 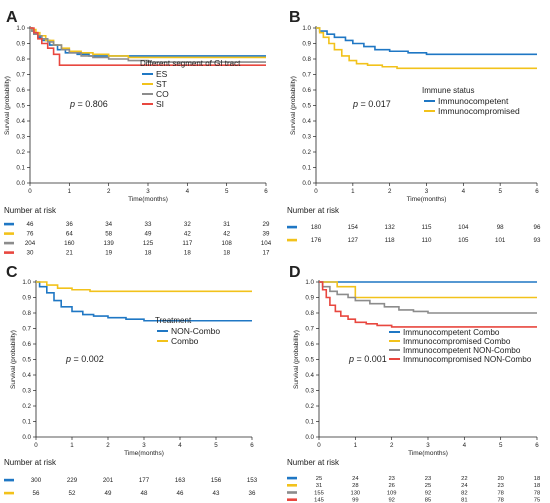 I want to click on risk-count: 300, so click(x=36, y=480).